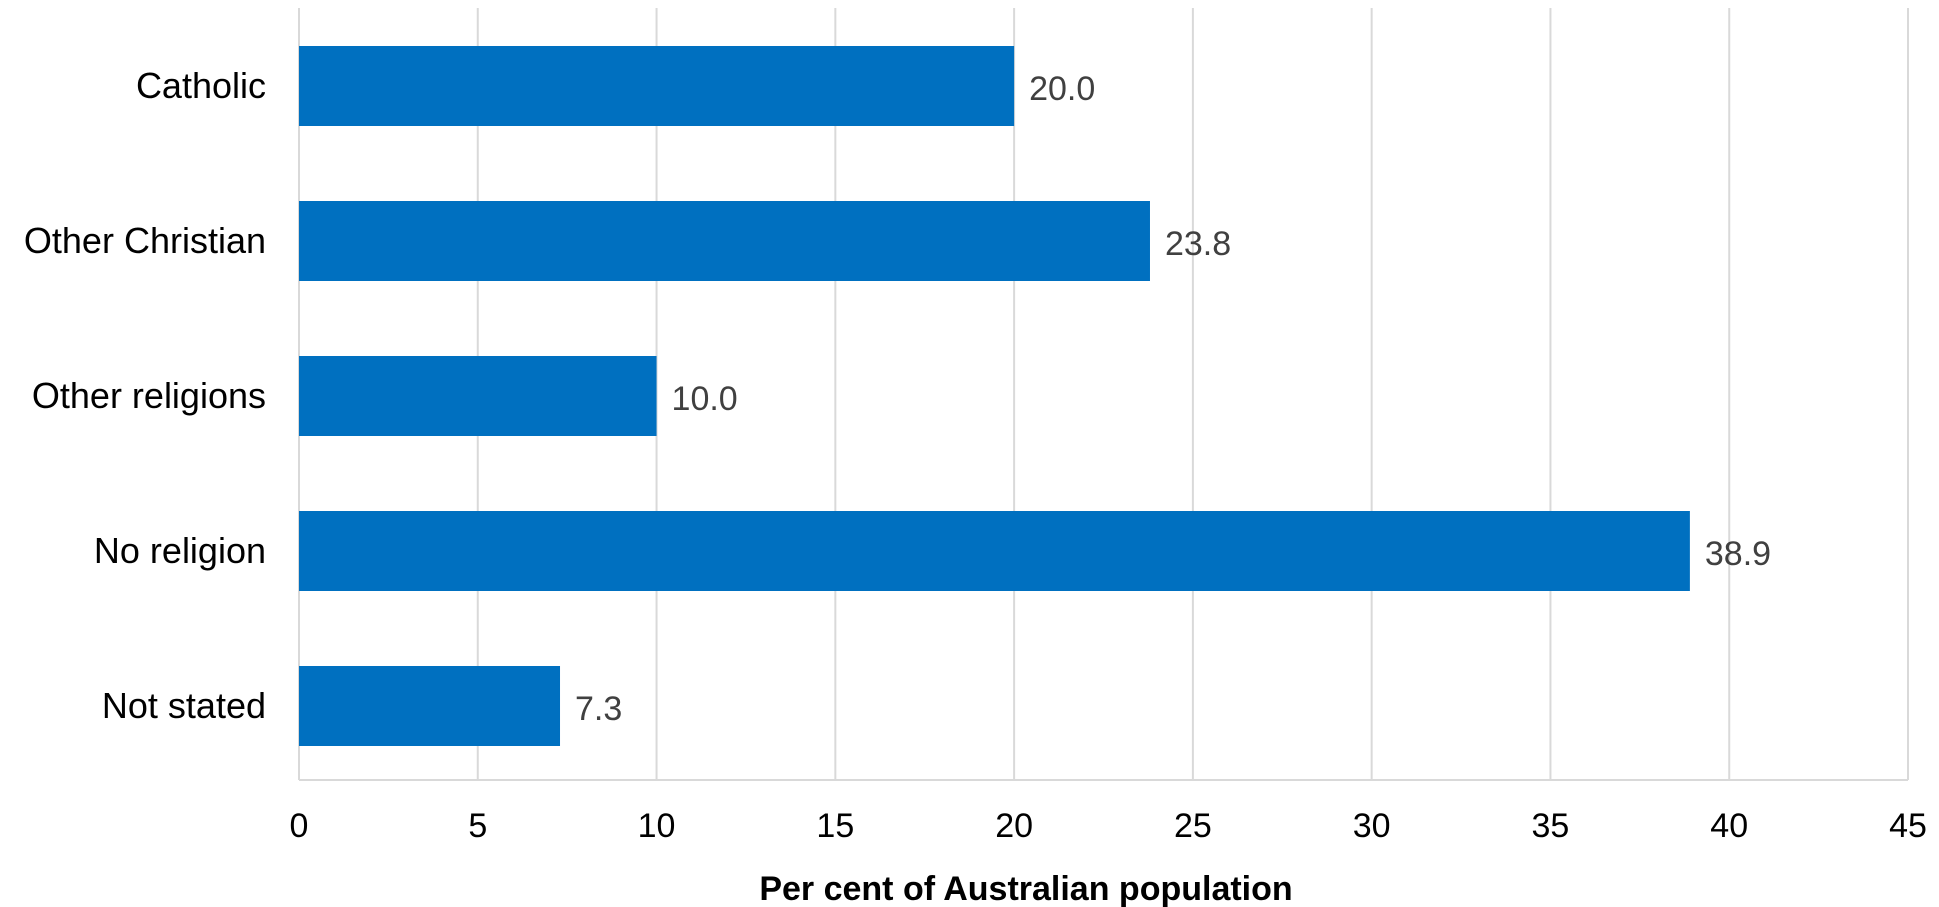 Image resolution: width=1939 pixels, height=907 pixels. Describe the element at coordinates (477, 826) in the screenshot. I see `x-tick-label: 5` at that location.